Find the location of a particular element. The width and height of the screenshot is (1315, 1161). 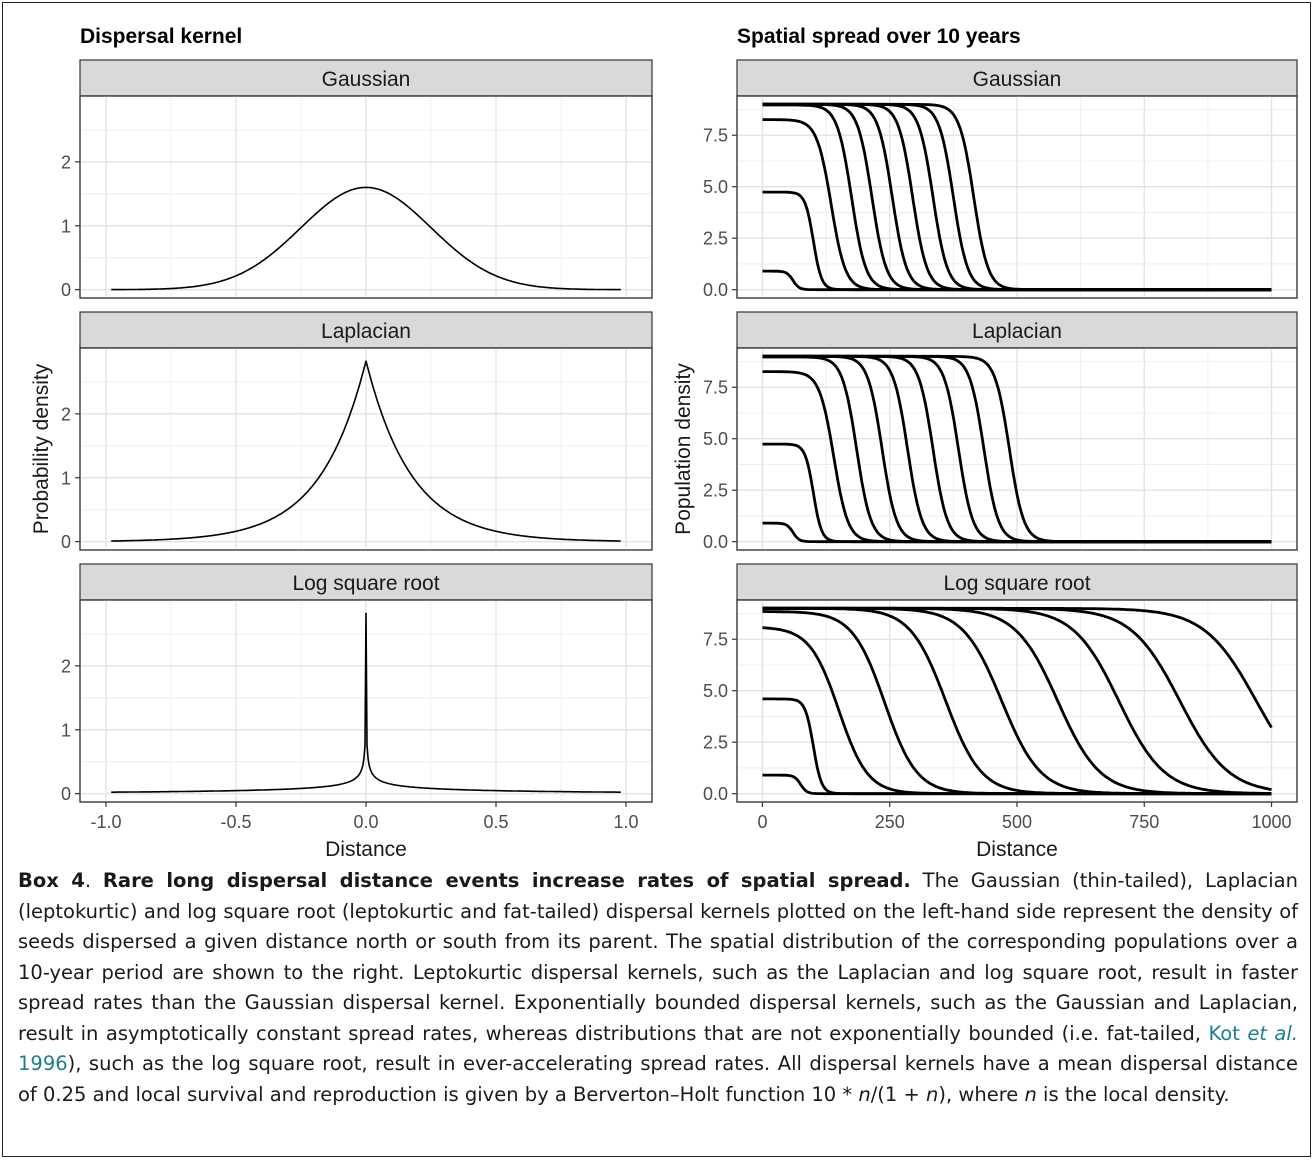

left-gaussian-ytick-label: 1 is located at coordinates (66, 226).